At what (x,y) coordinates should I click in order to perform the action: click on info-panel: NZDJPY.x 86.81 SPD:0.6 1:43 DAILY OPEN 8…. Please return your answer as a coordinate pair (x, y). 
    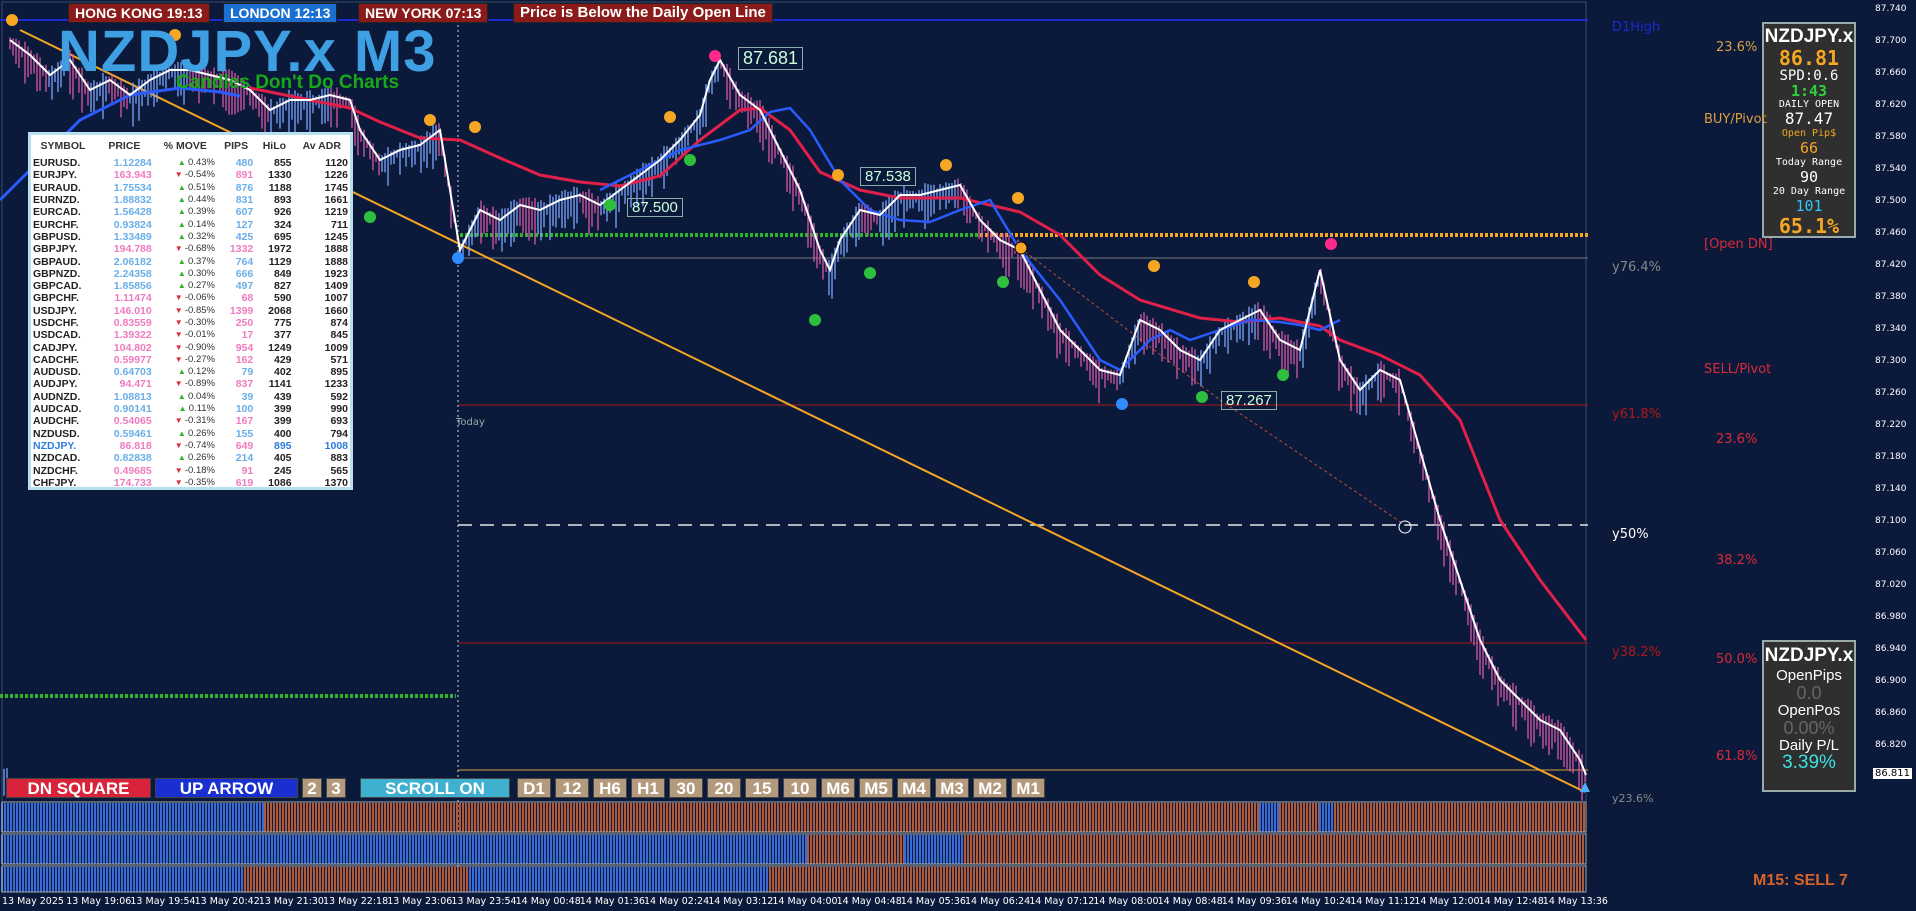
    Looking at the image, I should click on (1809, 130).